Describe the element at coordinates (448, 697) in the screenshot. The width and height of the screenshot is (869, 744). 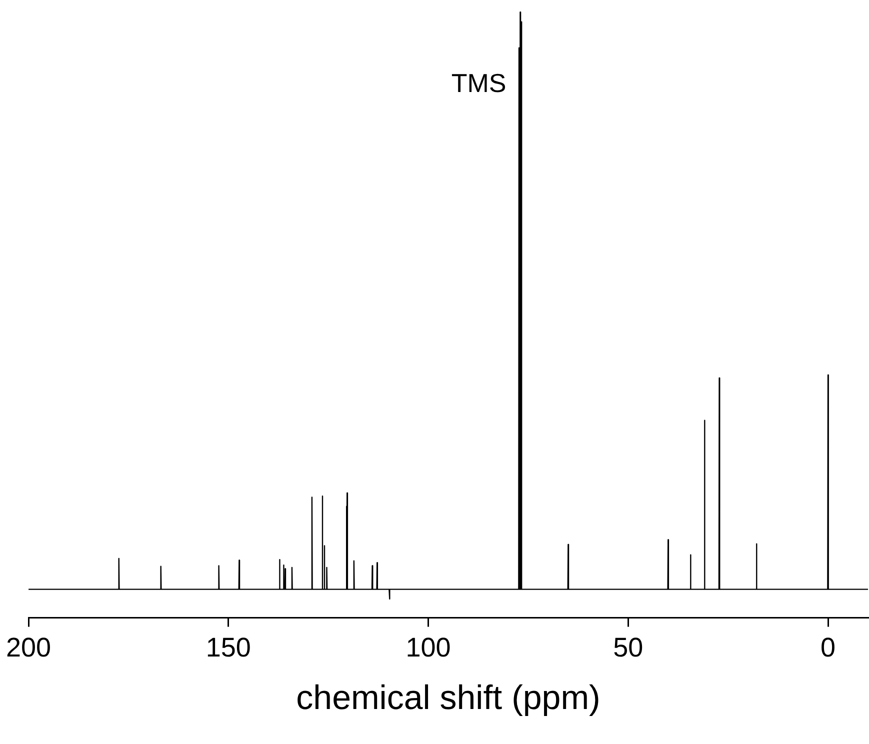
I see `x-axis-title: chemical shift (ppm)` at that location.